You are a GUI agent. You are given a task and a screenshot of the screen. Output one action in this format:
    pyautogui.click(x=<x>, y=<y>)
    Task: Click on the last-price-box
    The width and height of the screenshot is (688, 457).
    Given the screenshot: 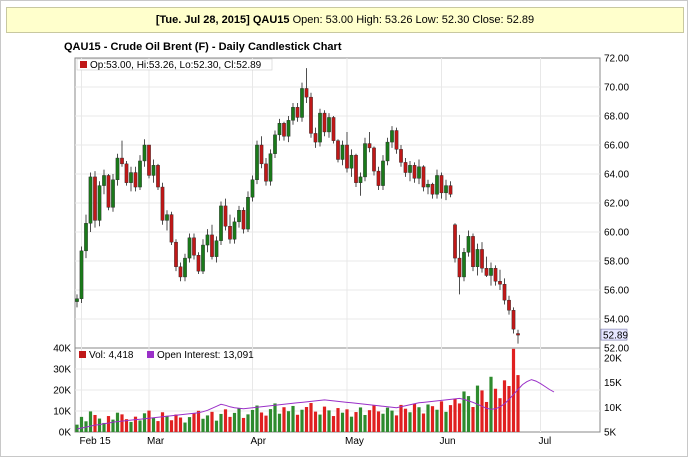 What is the action you would take?
    pyautogui.click(x=614, y=334)
    